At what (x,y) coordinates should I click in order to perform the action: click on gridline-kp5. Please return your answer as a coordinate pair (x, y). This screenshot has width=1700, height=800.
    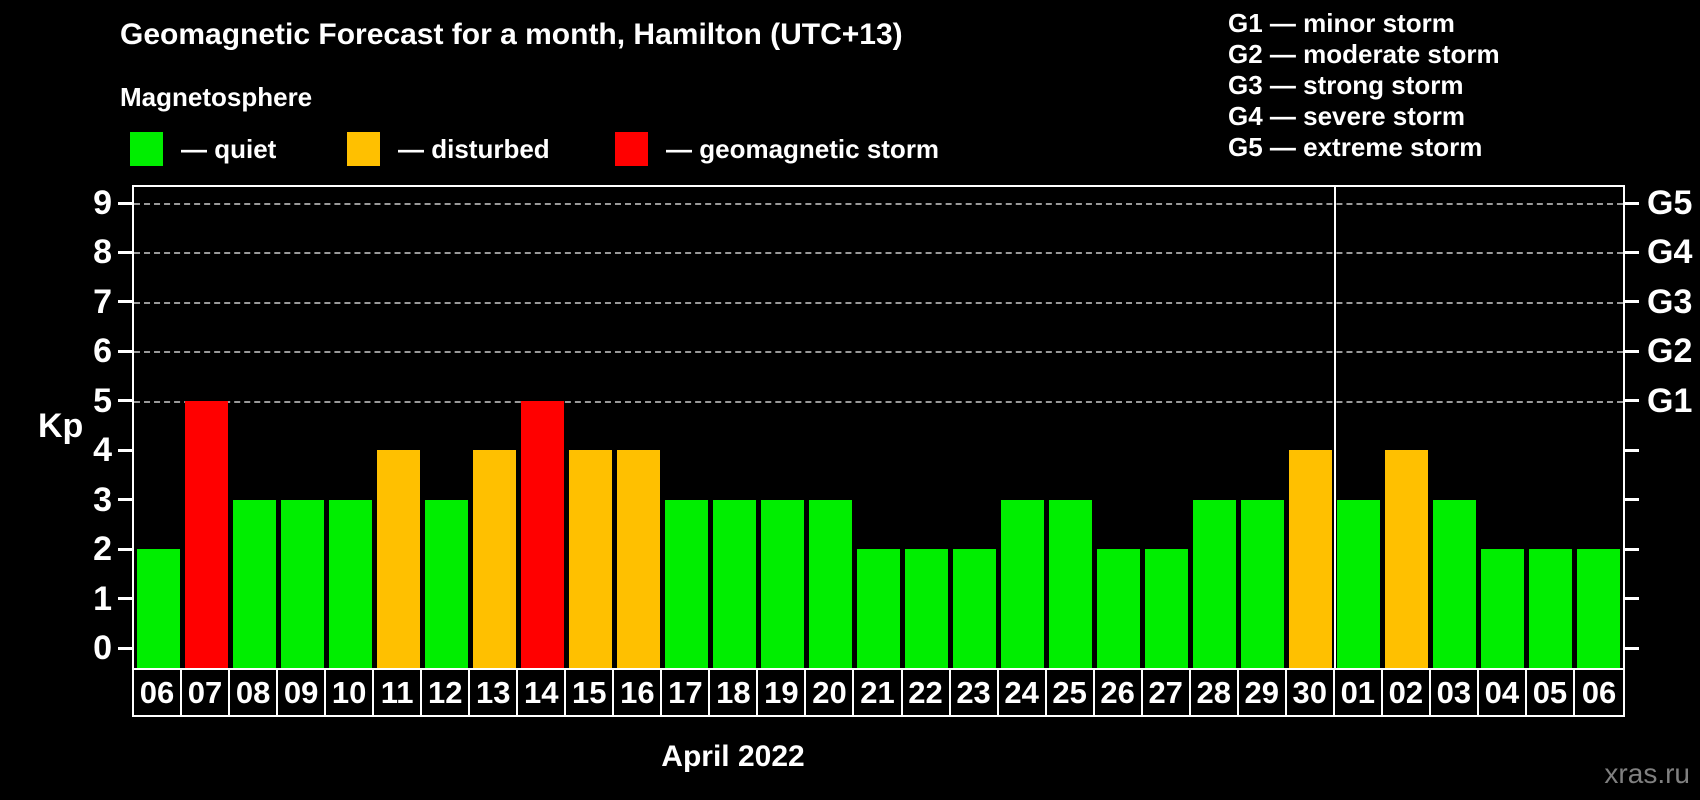
    Looking at the image, I should click on (878, 401).